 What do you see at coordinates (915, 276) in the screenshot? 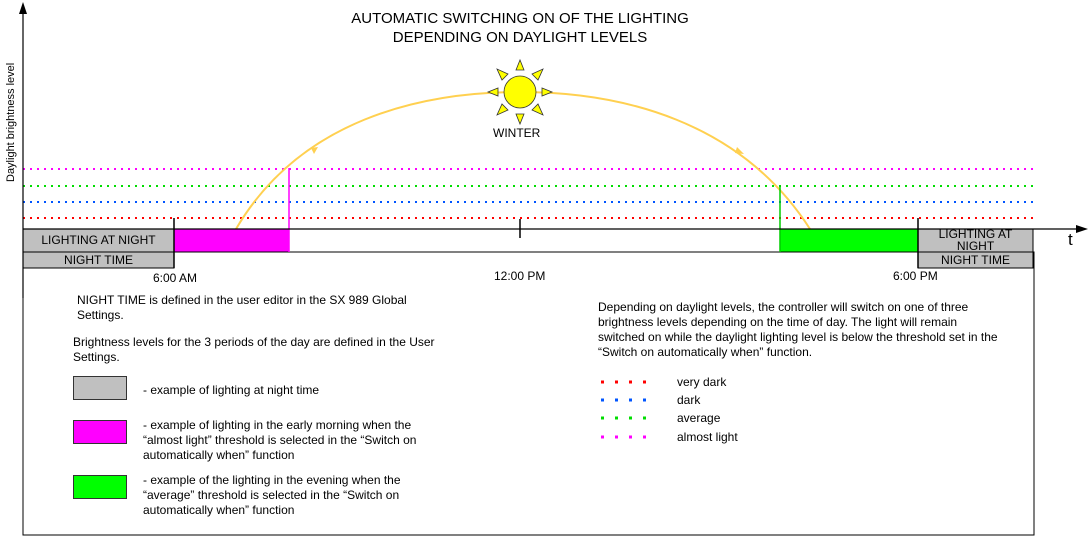
I see `time-label-6pm: 6:00 PM` at bounding box center [915, 276].